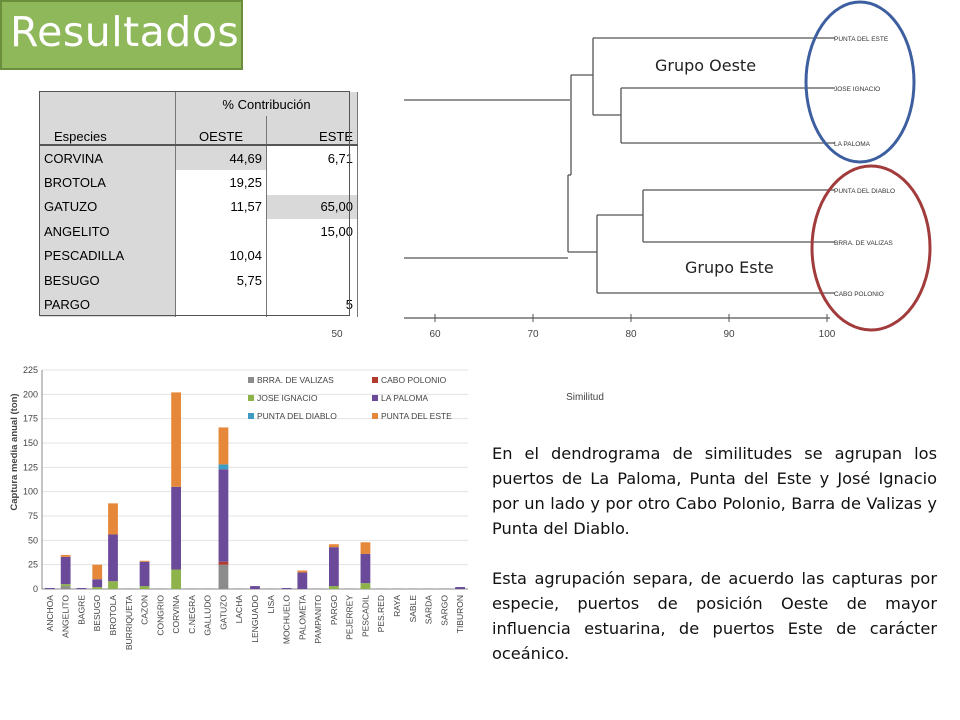 The height and width of the screenshot is (720, 960). Describe the element at coordinates (108, 280) in the screenshot. I see `table-cell-species: BESUGO` at that location.